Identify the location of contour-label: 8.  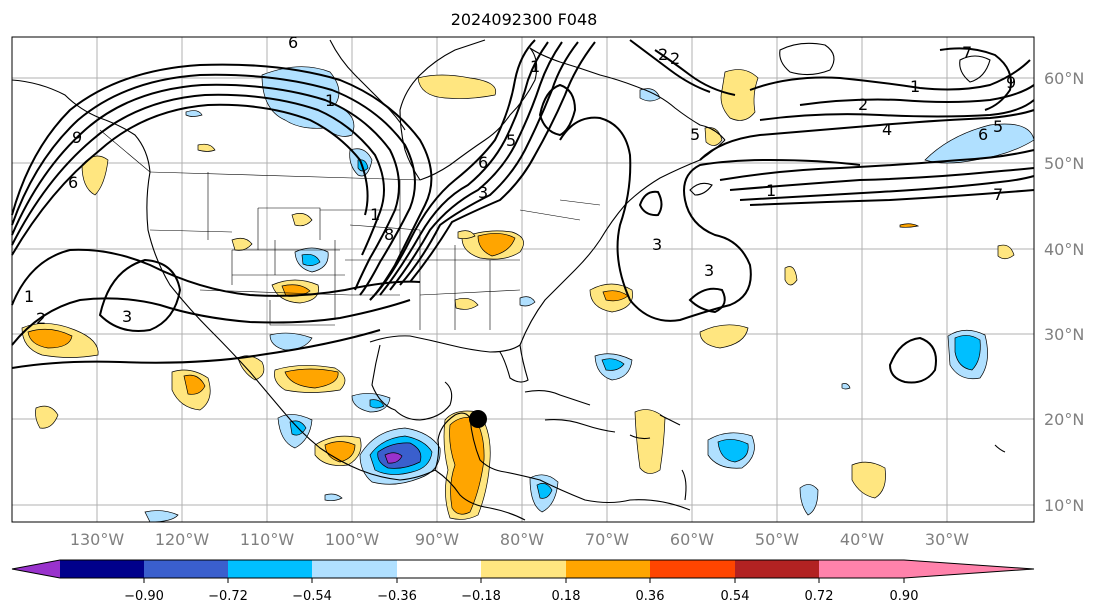
(389, 234).